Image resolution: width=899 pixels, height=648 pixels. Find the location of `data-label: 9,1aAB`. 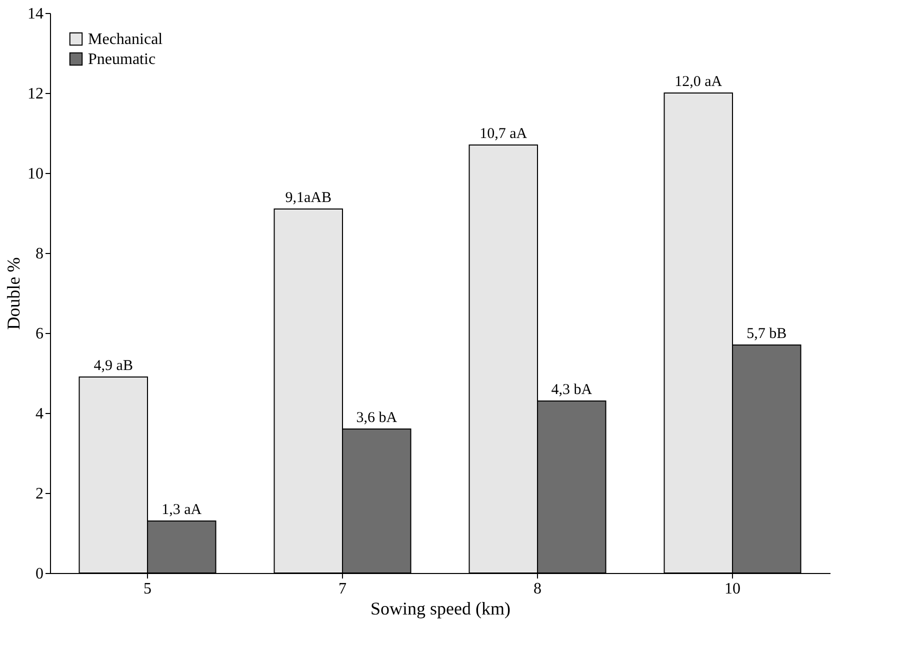

data-label: 9,1aAB is located at coordinates (308, 198).